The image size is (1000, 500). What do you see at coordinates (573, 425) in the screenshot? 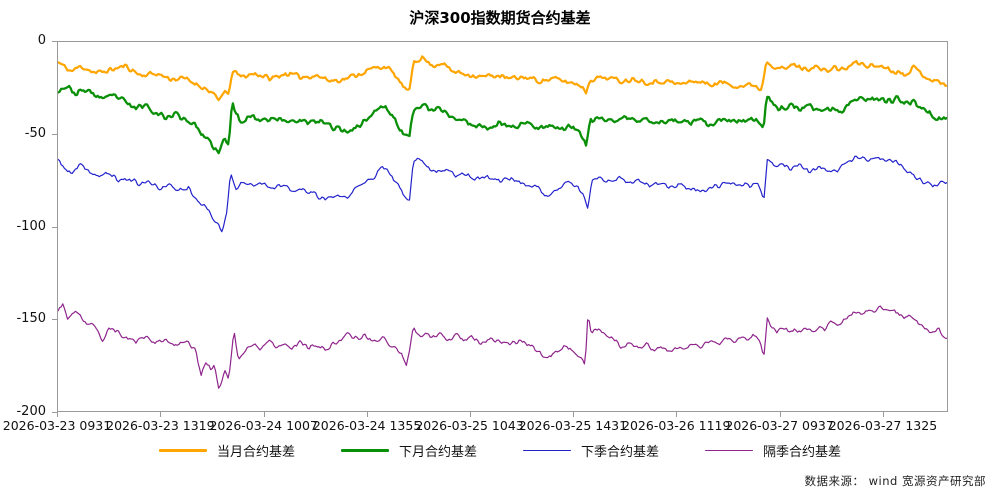
I see `x-tick-label: 2026-03-25 1431` at bounding box center [573, 425].